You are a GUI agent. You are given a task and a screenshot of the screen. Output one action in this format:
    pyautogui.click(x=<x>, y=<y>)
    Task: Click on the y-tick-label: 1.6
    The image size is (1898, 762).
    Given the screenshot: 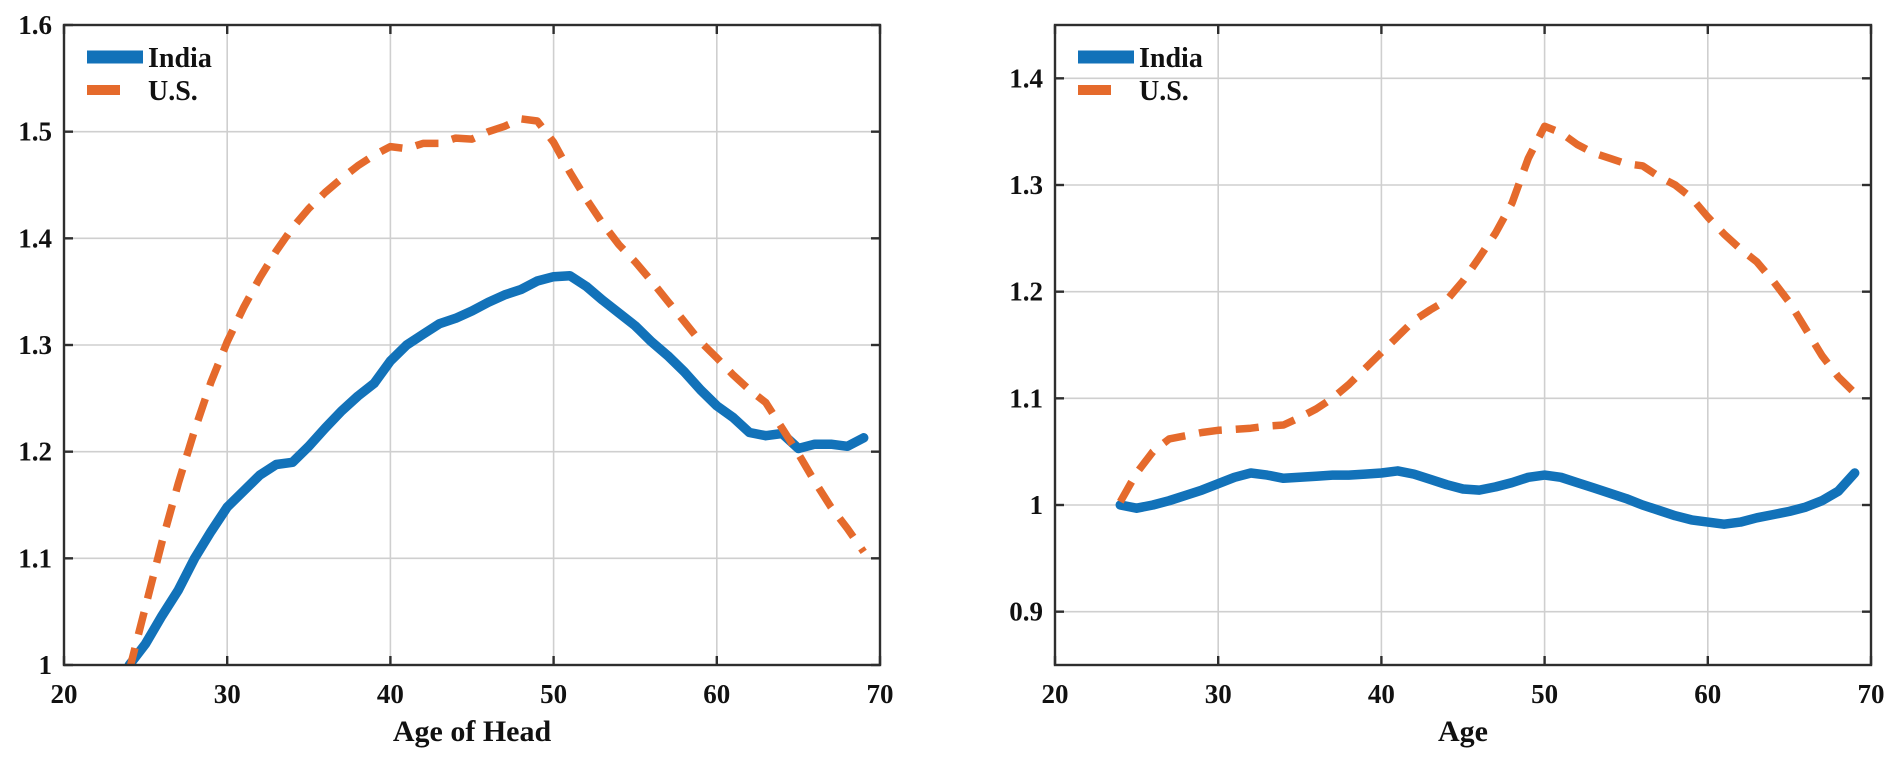 What is the action you would take?
    pyautogui.click(x=35, y=25)
    